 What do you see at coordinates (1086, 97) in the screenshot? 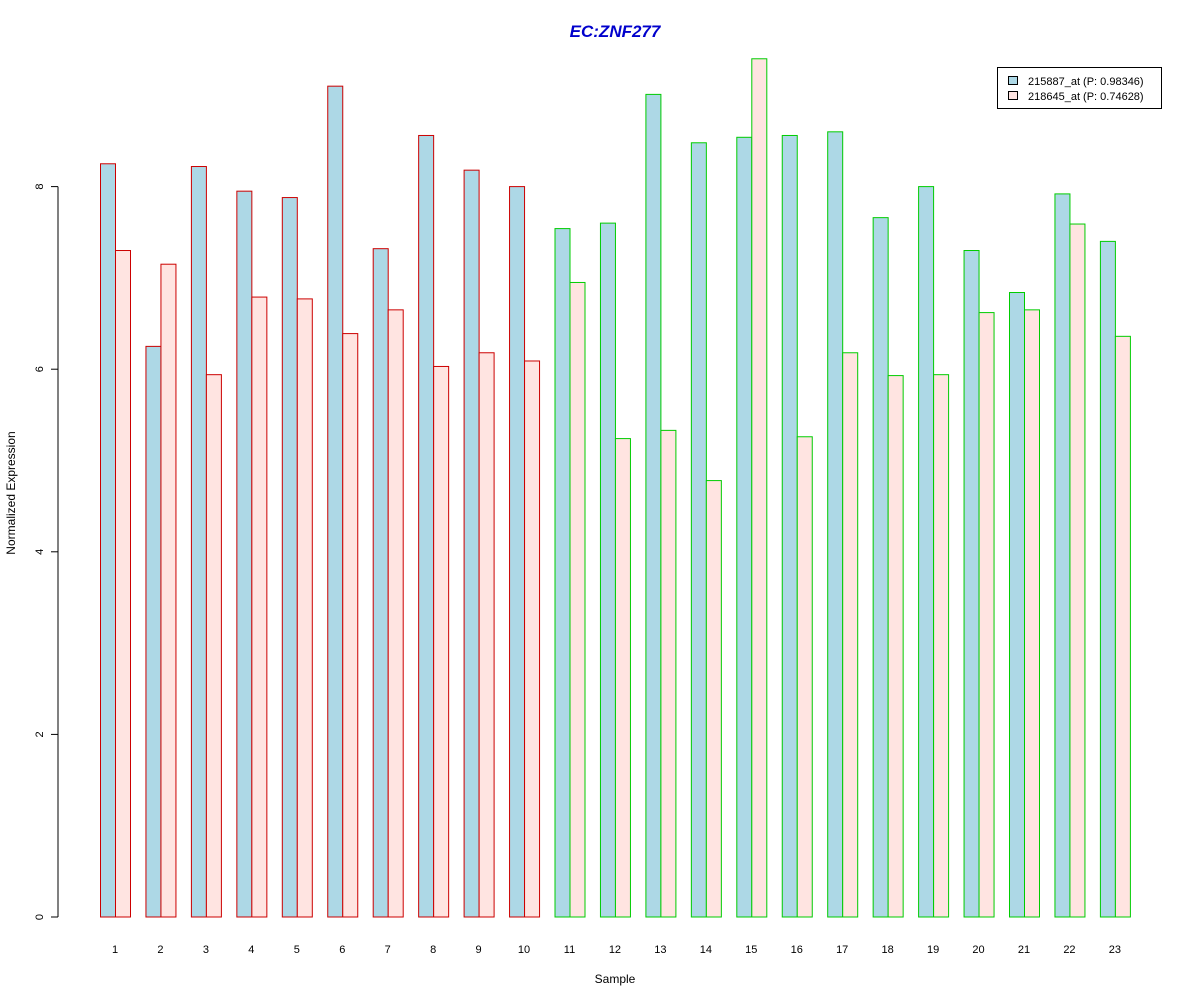
I see `legend-label-2: 218645_at (P: 0.74628)` at bounding box center [1086, 97].